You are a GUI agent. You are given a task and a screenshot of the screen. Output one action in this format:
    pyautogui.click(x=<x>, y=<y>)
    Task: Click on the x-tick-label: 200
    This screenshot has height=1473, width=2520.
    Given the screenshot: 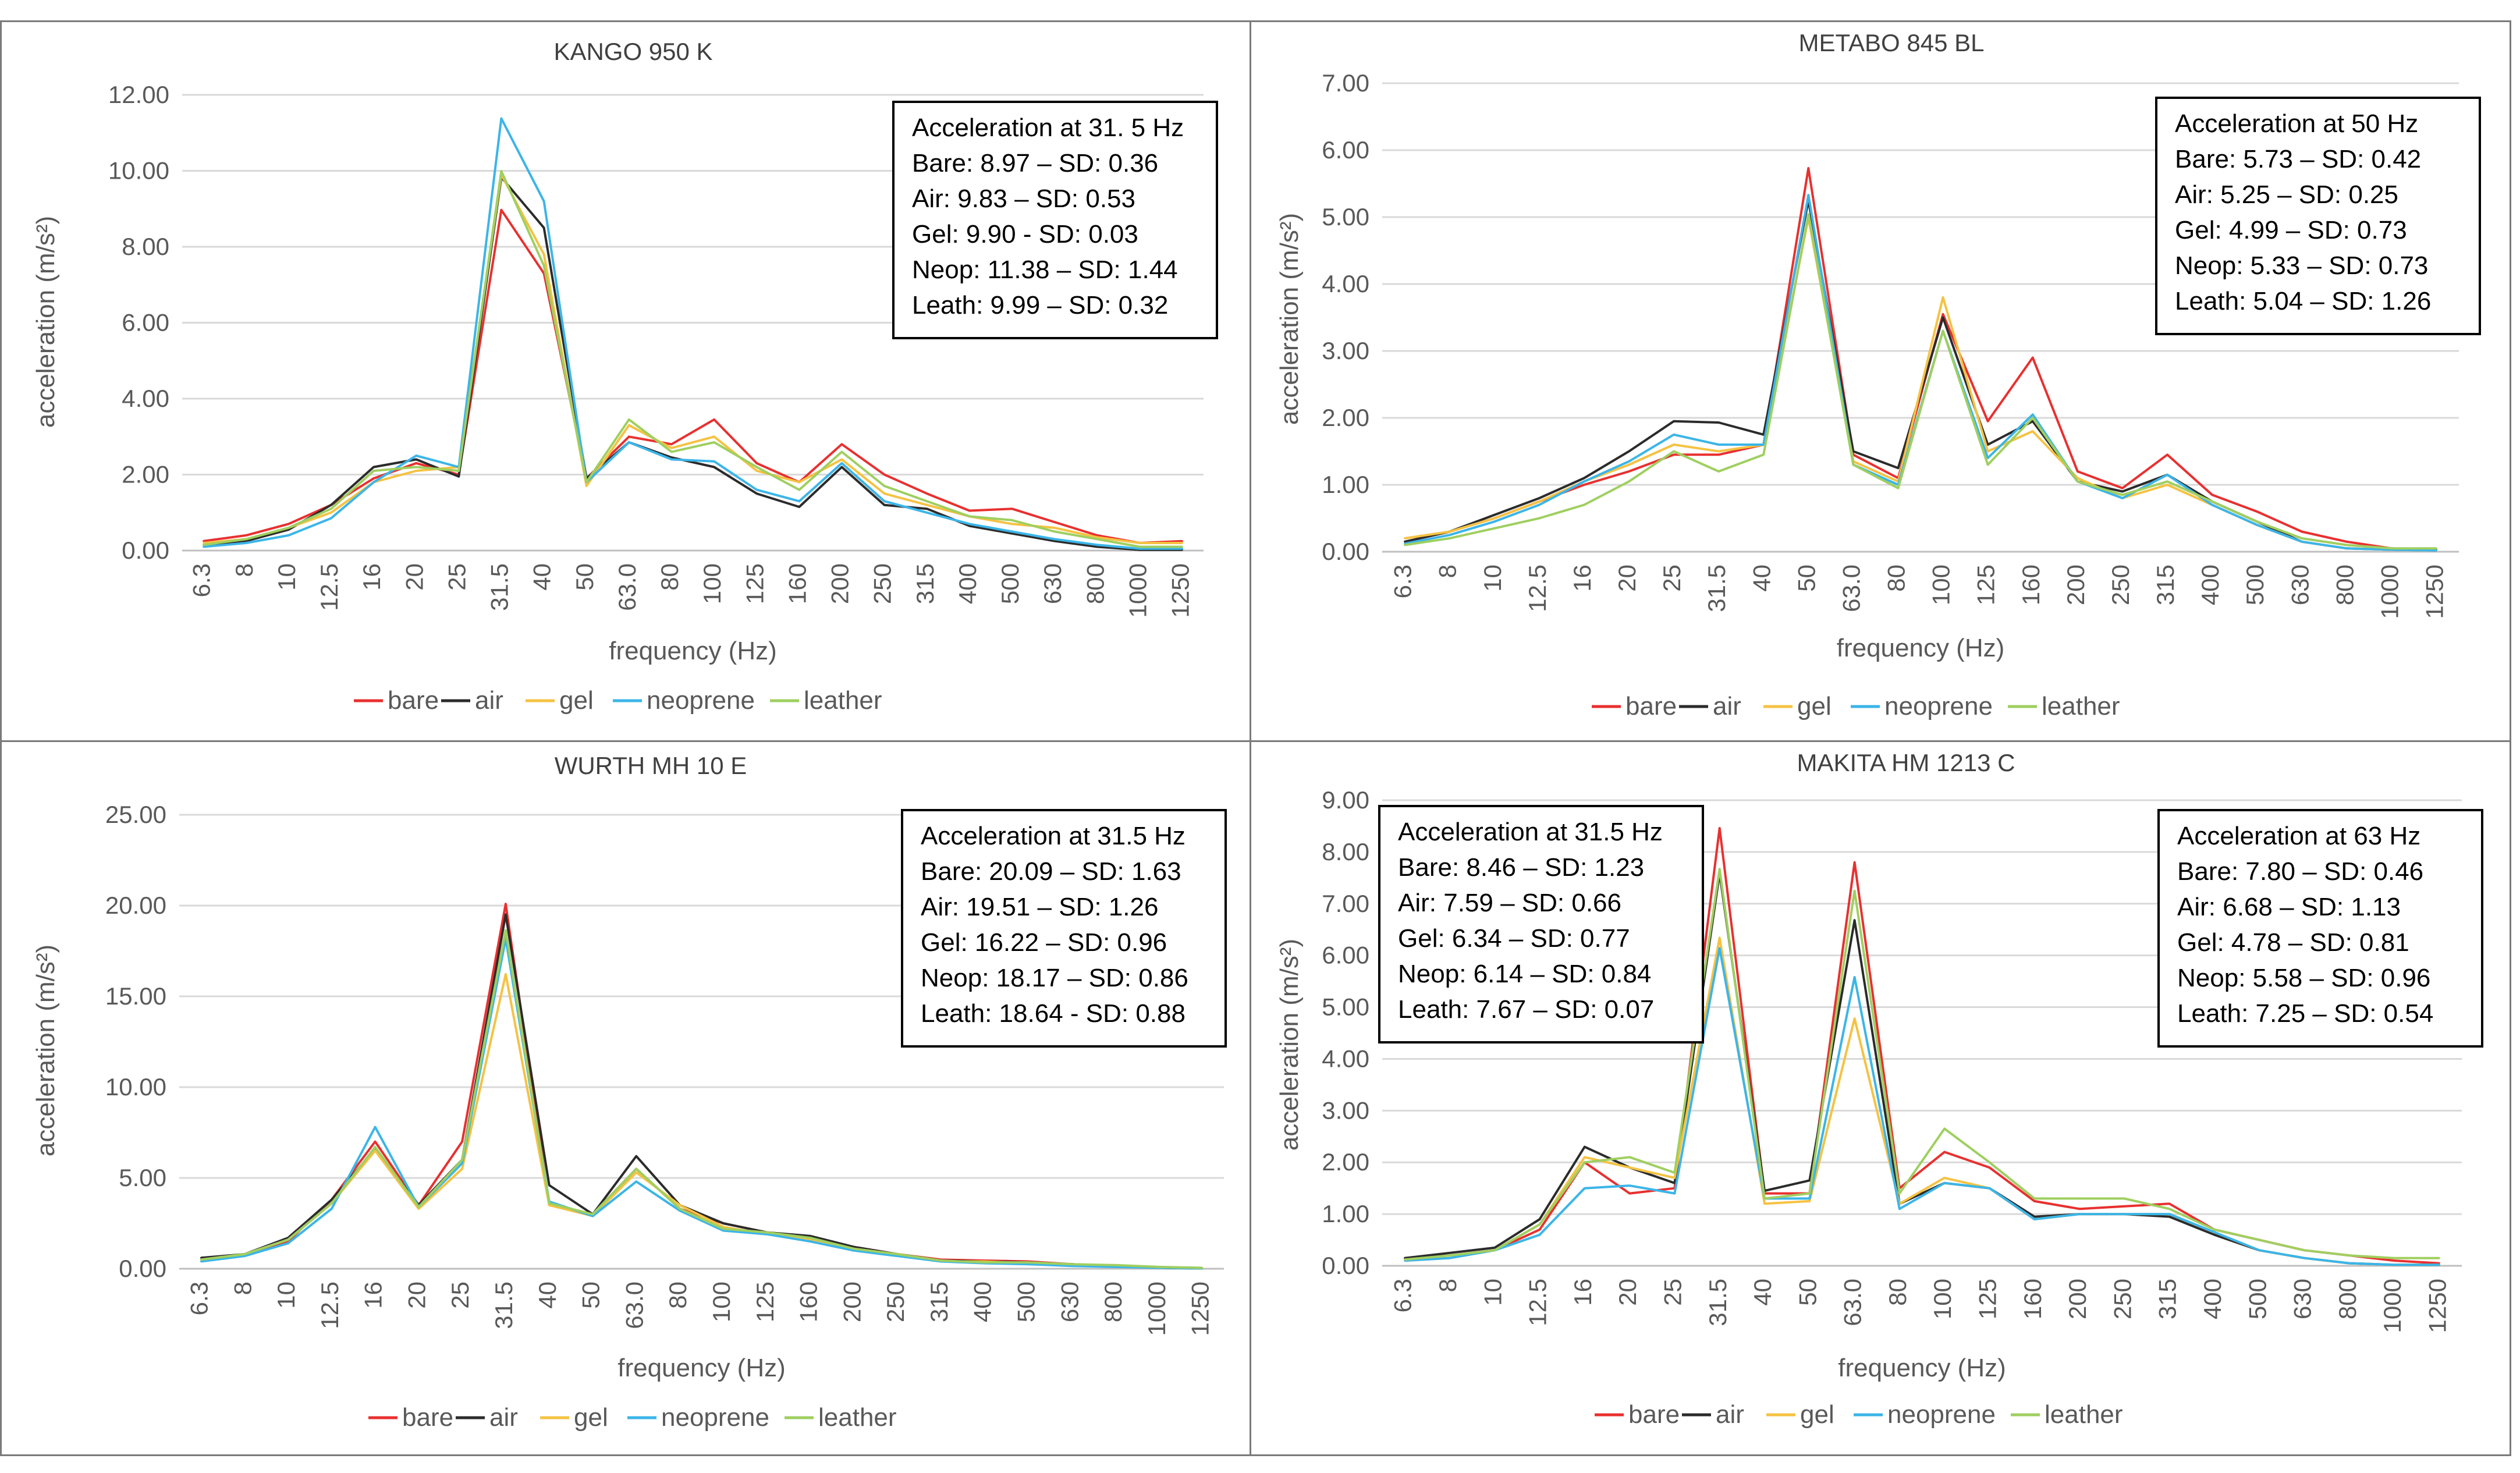 What is the action you would take?
    pyautogui.click(x=2077, y=1299)
    